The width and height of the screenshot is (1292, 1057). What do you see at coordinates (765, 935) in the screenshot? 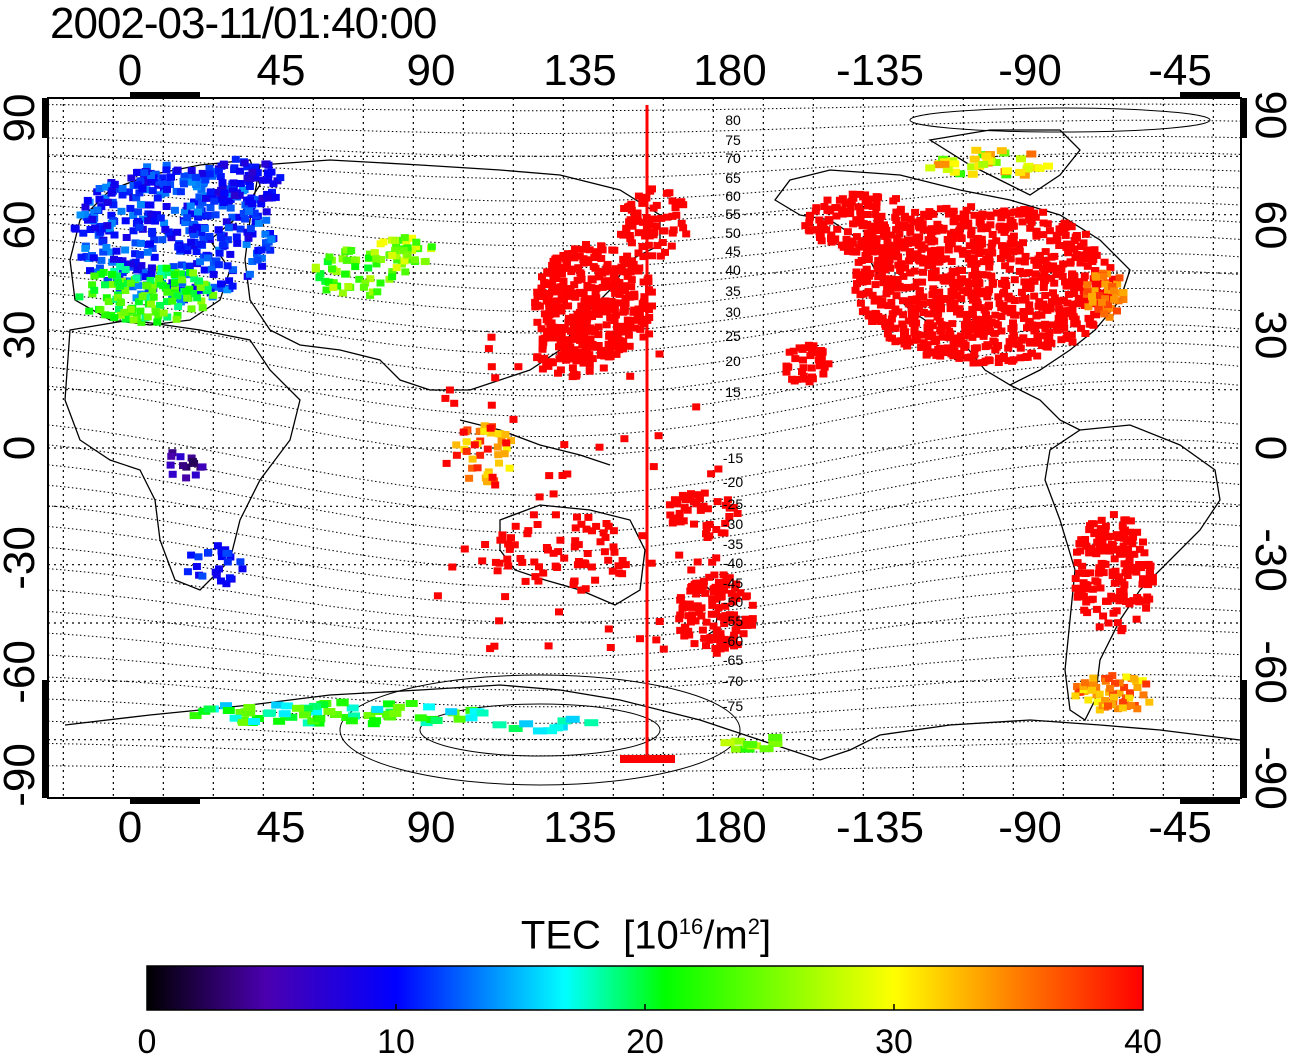
I see `colorbar-unit-suffix: ]` at bounding box center [765, 935].